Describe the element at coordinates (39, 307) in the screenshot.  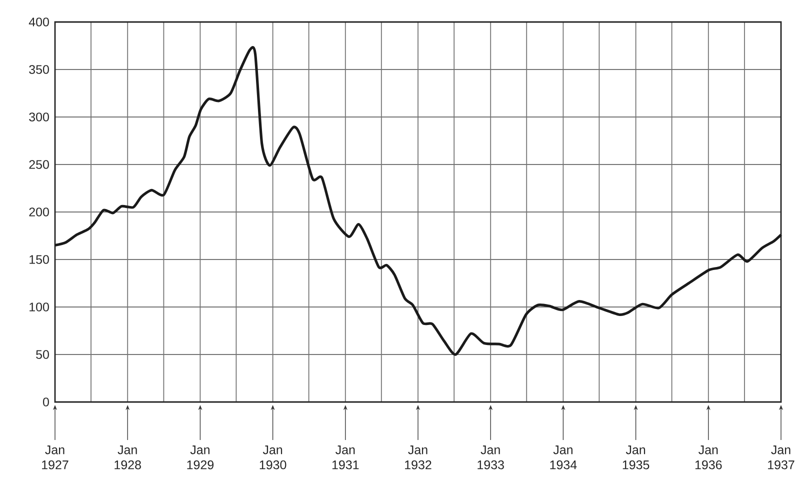
I see `y-tick-label: 100` at that location.